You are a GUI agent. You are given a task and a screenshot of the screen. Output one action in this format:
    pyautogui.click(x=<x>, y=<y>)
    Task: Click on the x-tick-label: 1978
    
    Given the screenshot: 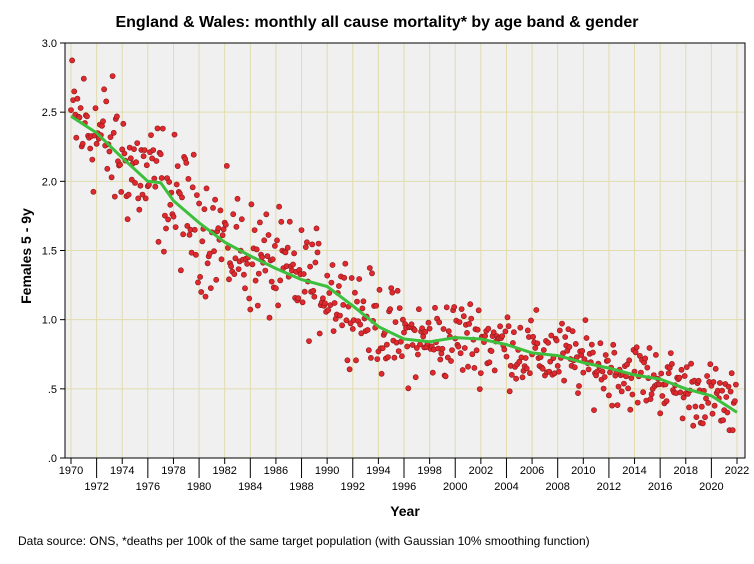 What is the action you would take?
    pyautogui.click(x=173, y=471)
    